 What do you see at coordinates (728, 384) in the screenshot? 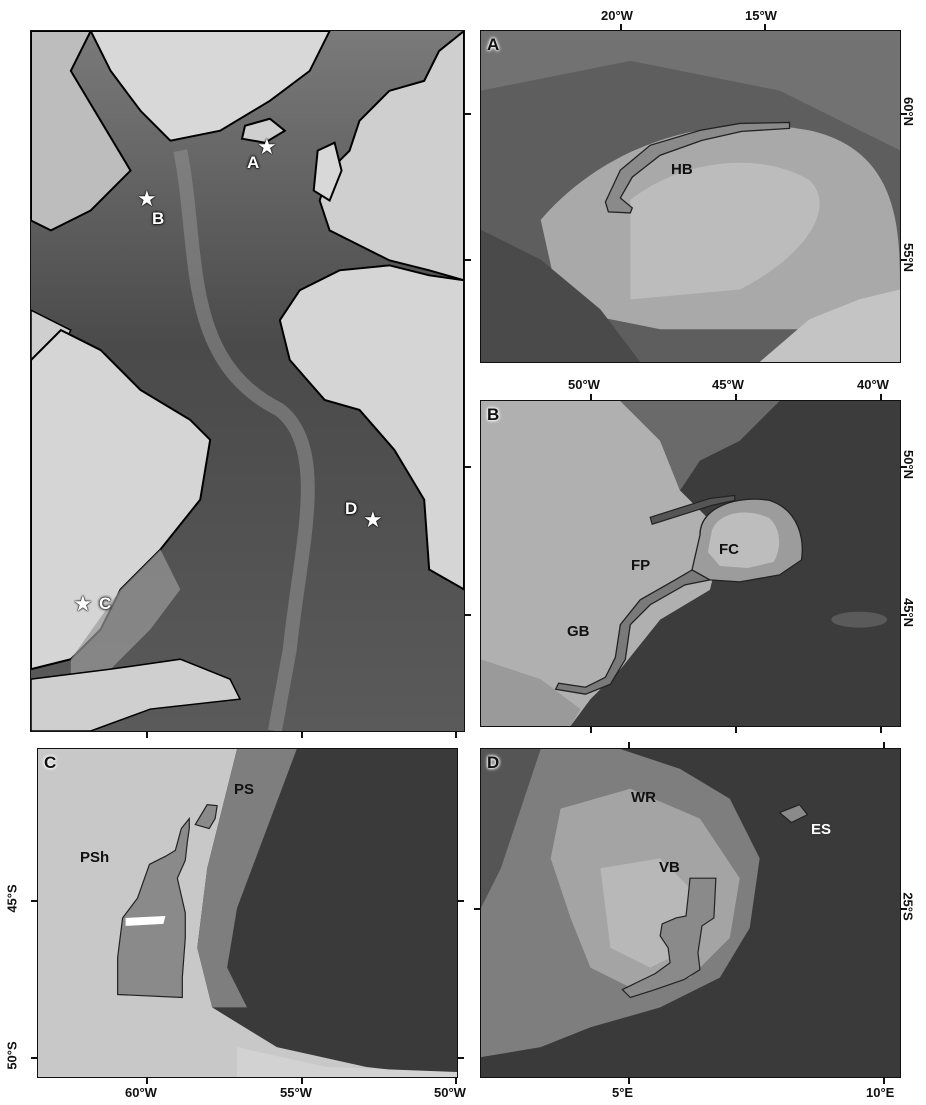
I see `tick-label-45w-top: 45°W` at bounding box center [728, 384].